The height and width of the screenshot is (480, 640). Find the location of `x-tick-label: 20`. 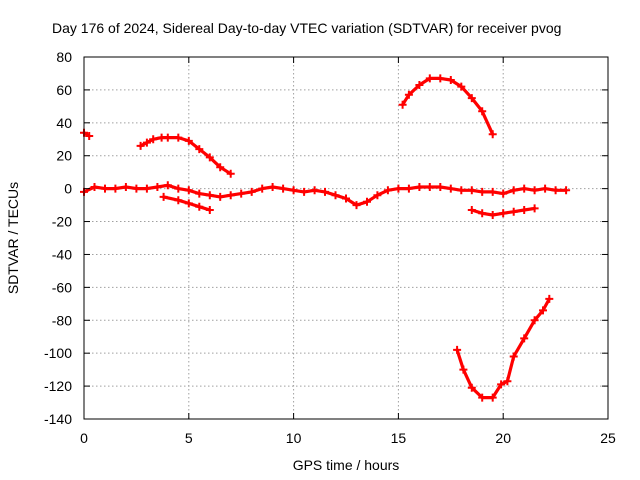

x-tick-label: 20 is located at coordinates (503, 438).